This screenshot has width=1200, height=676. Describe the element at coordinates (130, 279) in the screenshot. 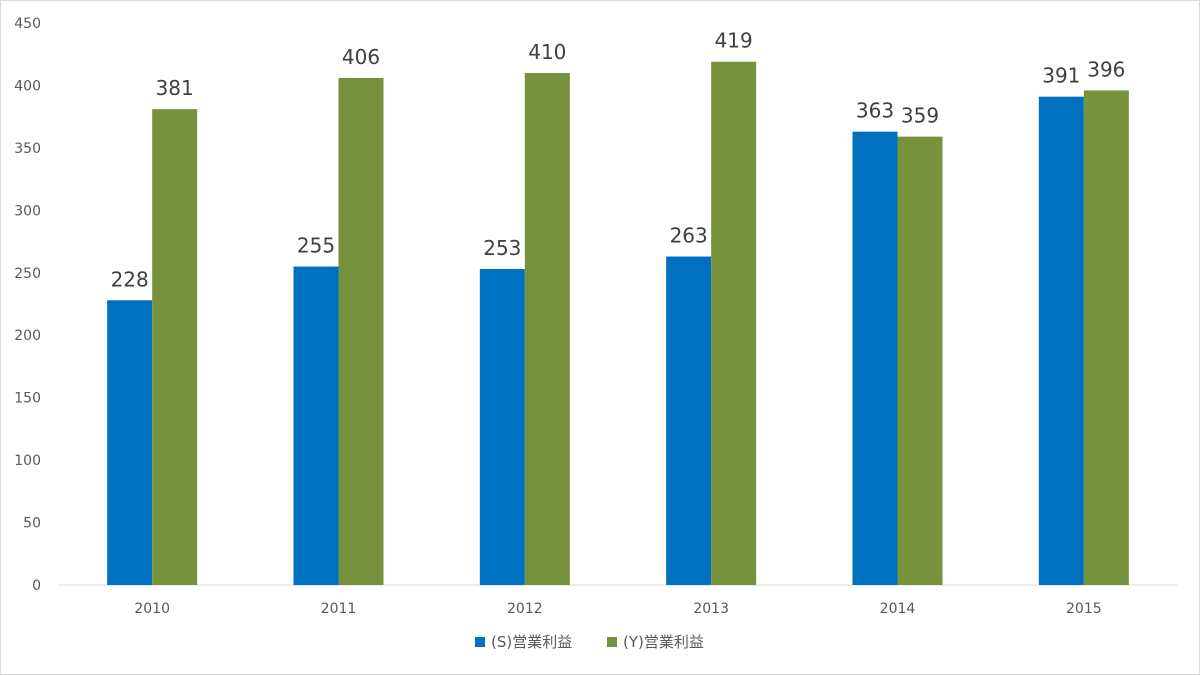

I see `data-label: 228` at that location.